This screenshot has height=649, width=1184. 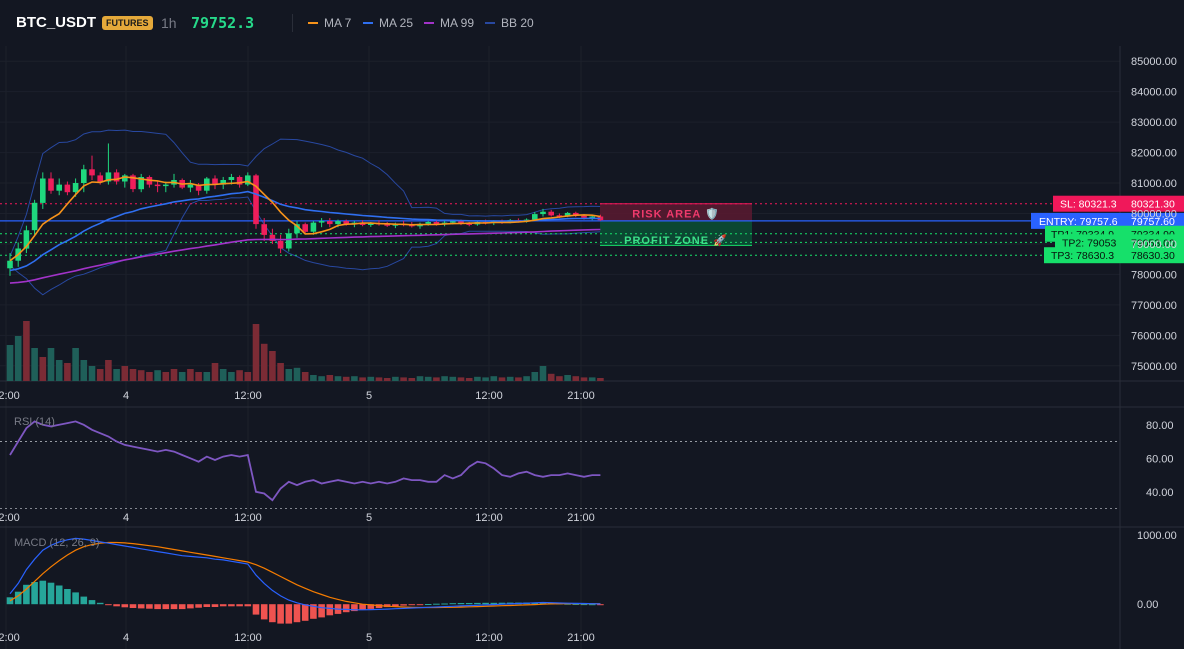 What do you see at coordinates (1157, 536) in the screenshot?
I see `macd-tick-label: 1000.00` at bounding box center [1157, 536].